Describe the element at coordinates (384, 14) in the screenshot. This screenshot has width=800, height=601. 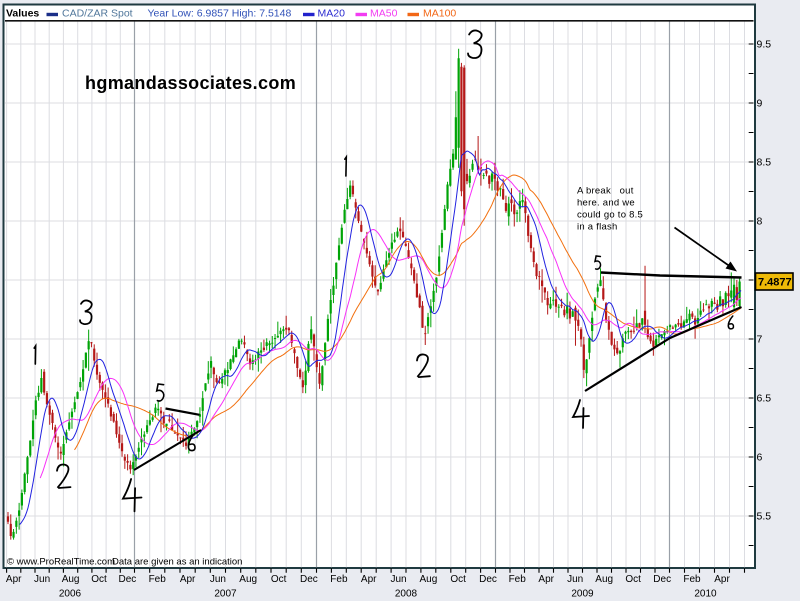
I see `svg-text: MA50` at that location.